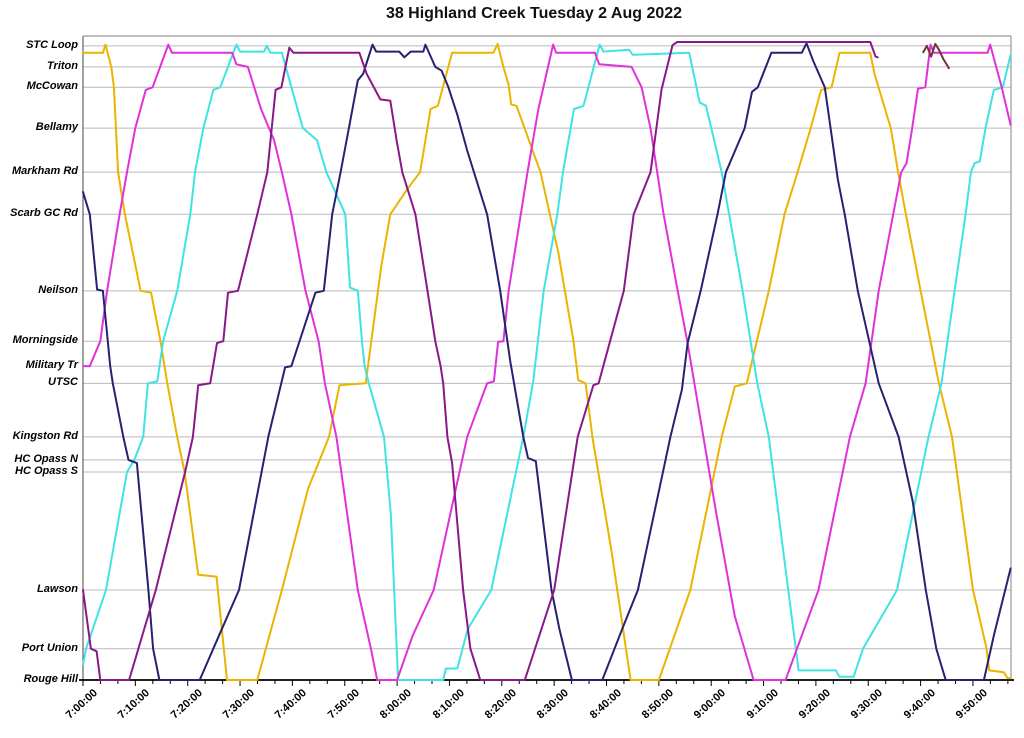 The width and height of the screenshot is (1024, 738). What do you see at coordinates (44, 171) in the screenshot?
I see `y-axis-label-markham-rd: Markham Rd` at bounding box center [44, 171].